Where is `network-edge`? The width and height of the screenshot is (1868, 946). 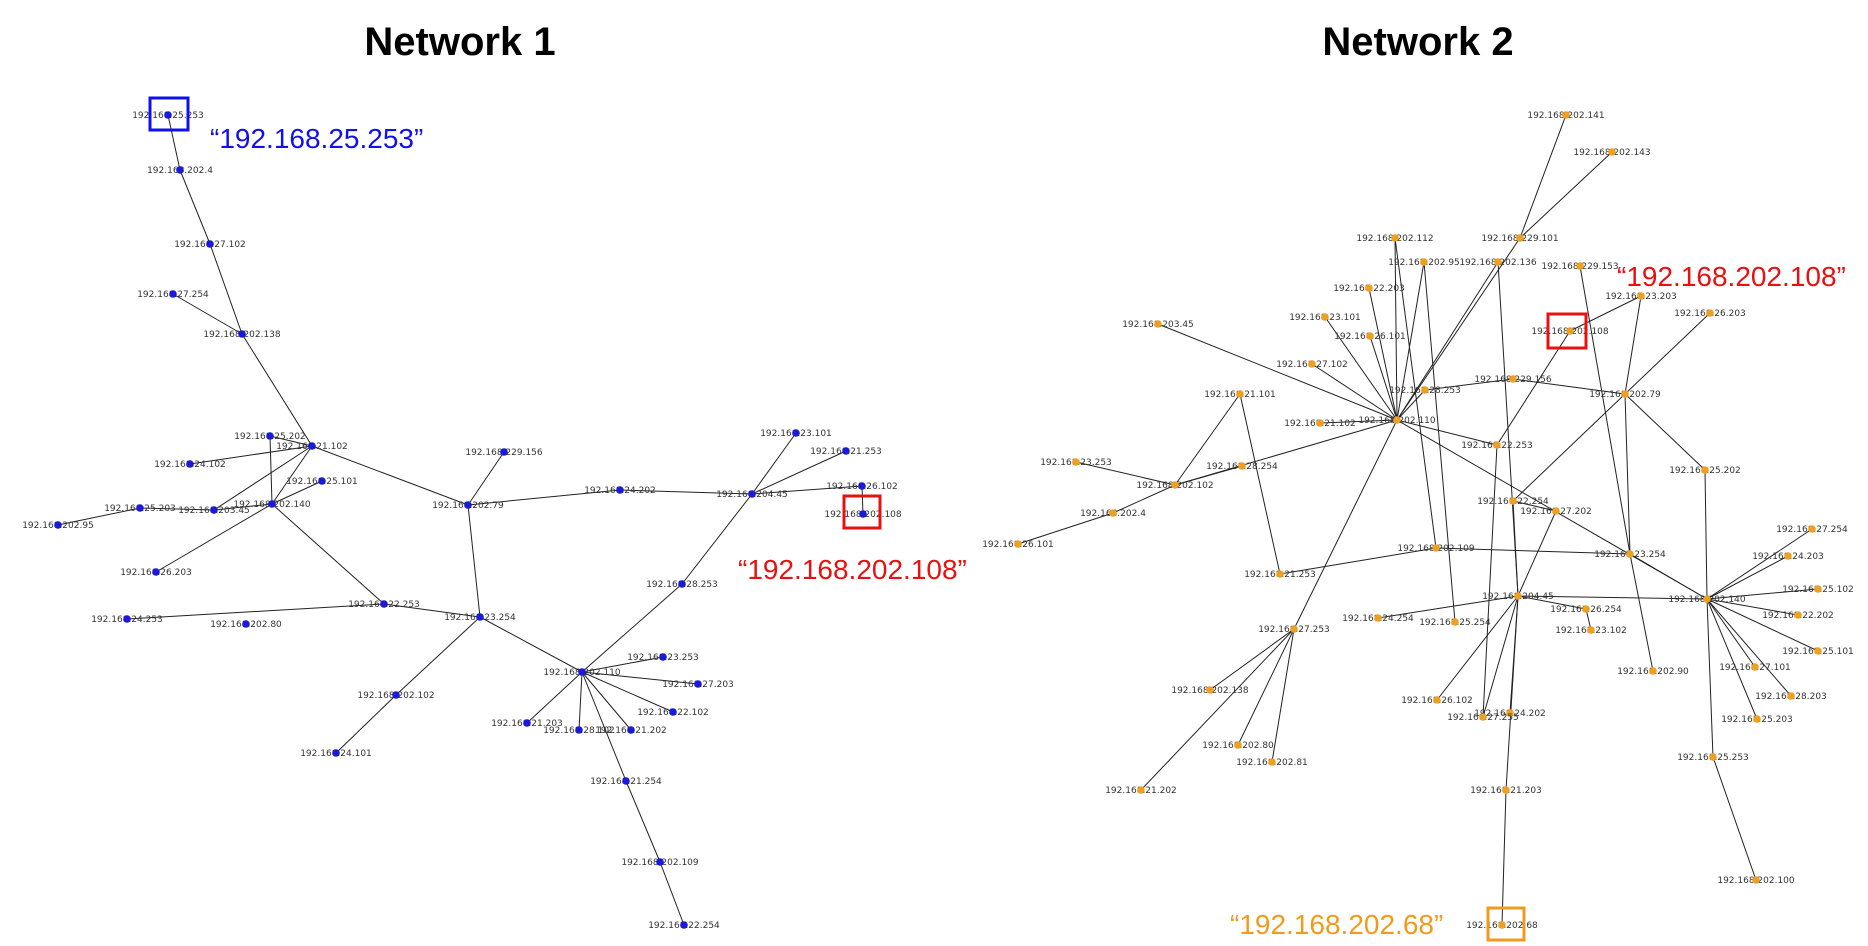
network-edge is located at coordinates (606, 701).